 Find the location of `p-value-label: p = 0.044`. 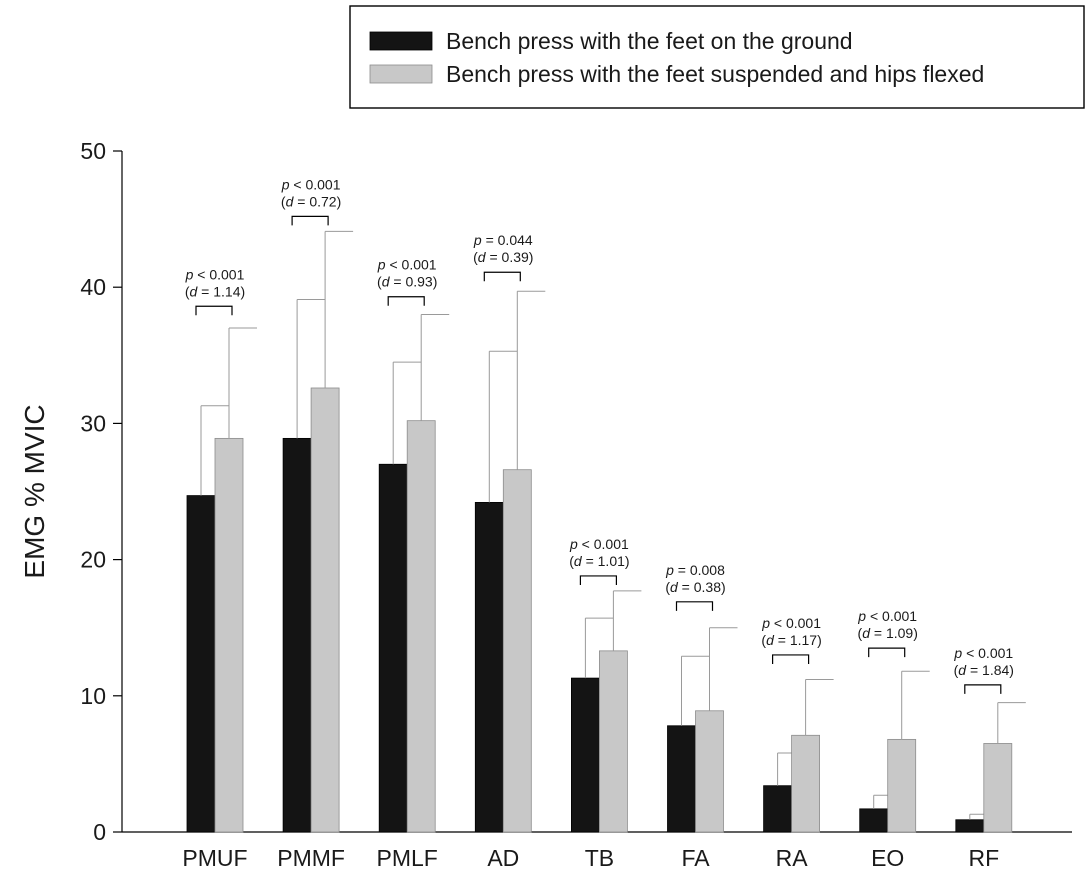

p-value-label: p = 0.044 is located at coordinates (503, 240).